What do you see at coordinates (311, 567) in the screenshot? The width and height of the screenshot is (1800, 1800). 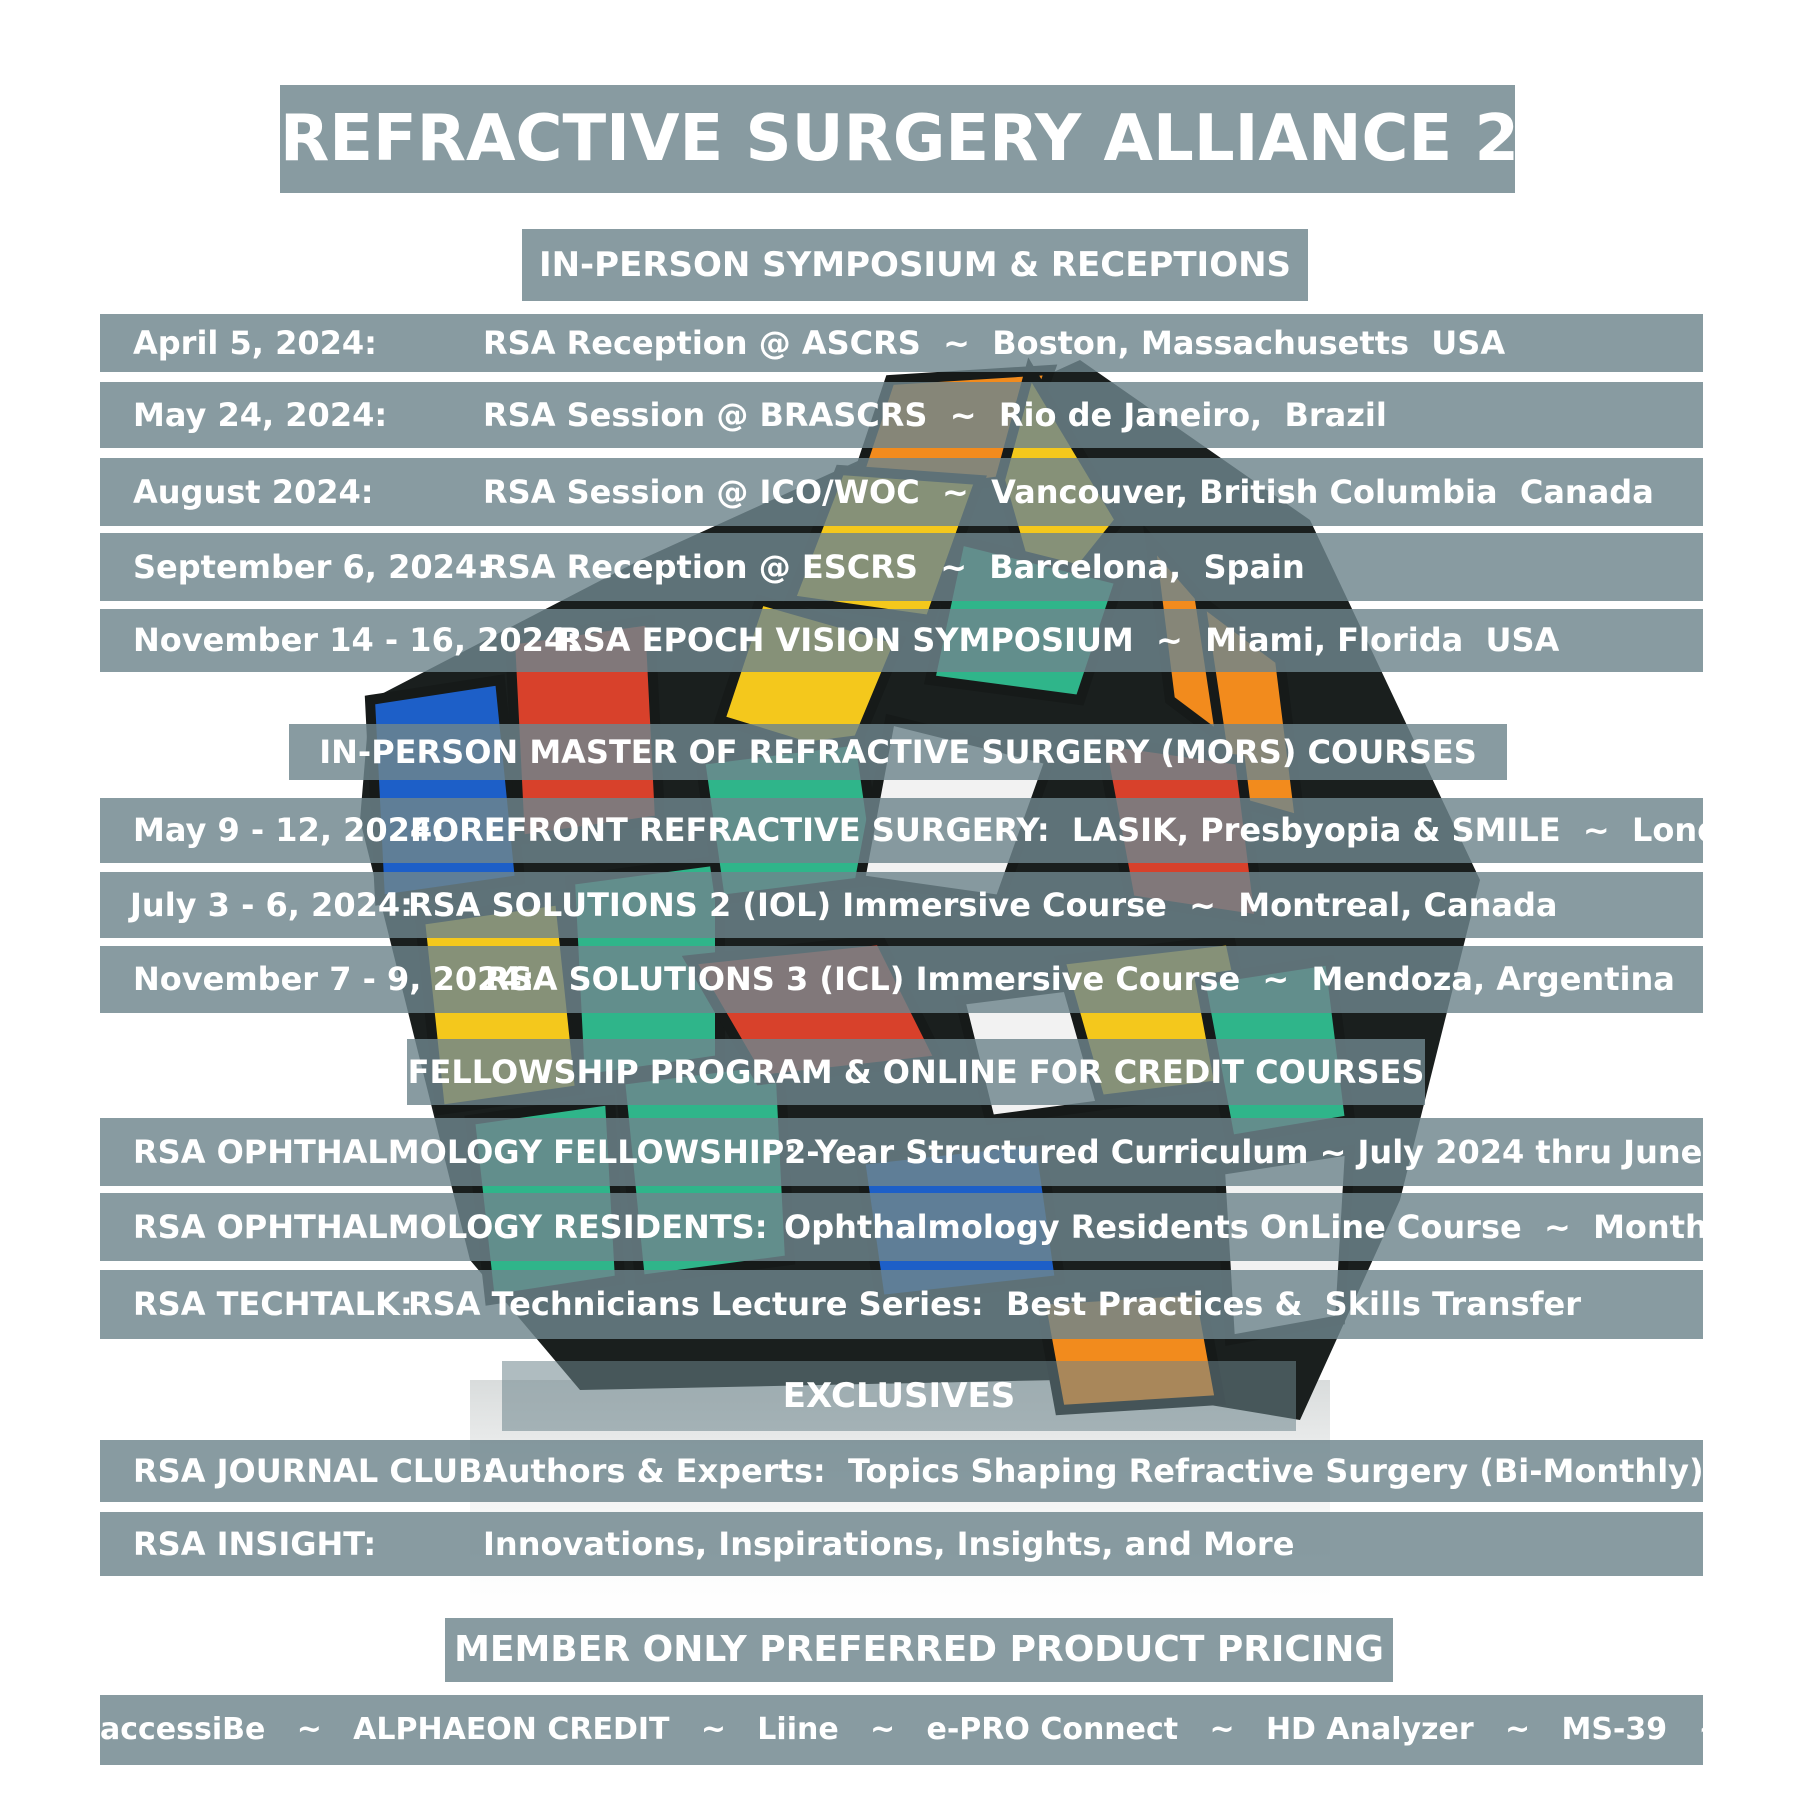 I see `event-date: September 6, 2024:` at bounding box center [311, 567].